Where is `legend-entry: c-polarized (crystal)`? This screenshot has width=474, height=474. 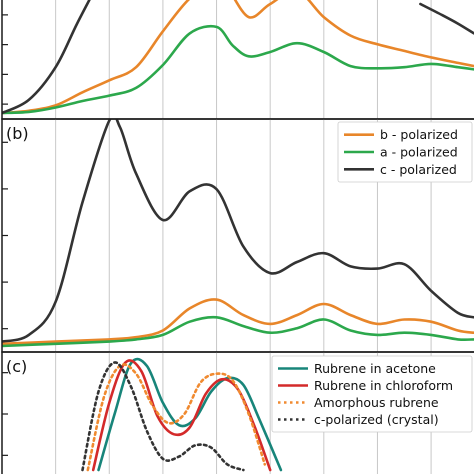 legend-entry: c-polarized (crystal) is located at coordinates (376, 419).